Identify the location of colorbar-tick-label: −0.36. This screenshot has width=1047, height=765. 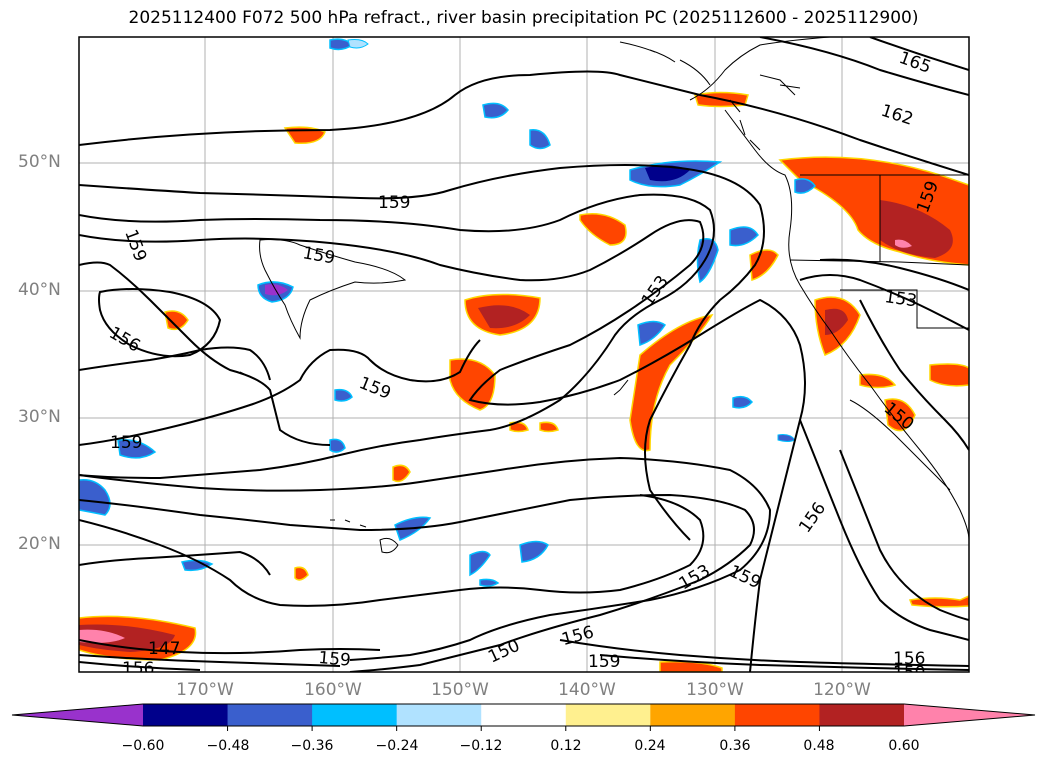
(312, 746).